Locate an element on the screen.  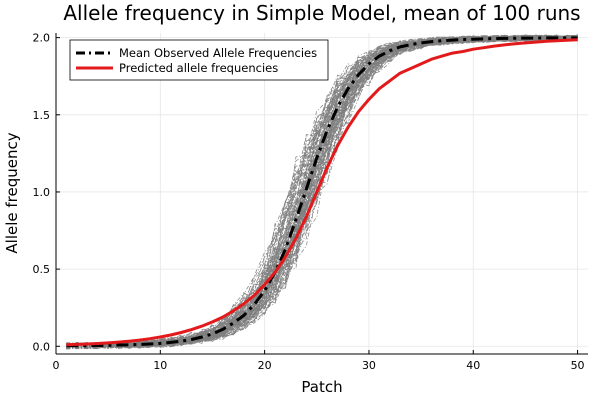
x-tick-label: 40 is located at coordinates (473, 365).